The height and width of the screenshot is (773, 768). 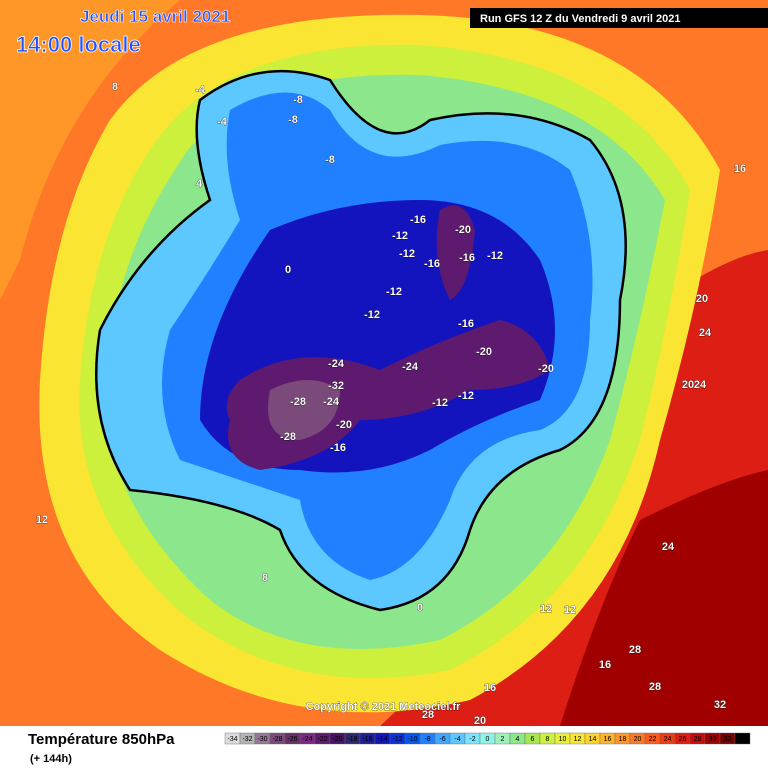 What do you see at coordinates (580, 19) in the screenshot?
I see `run-info: Run GFS 12 Z du Vendredi 9 avril 2021` at bounding box center [580, 19].